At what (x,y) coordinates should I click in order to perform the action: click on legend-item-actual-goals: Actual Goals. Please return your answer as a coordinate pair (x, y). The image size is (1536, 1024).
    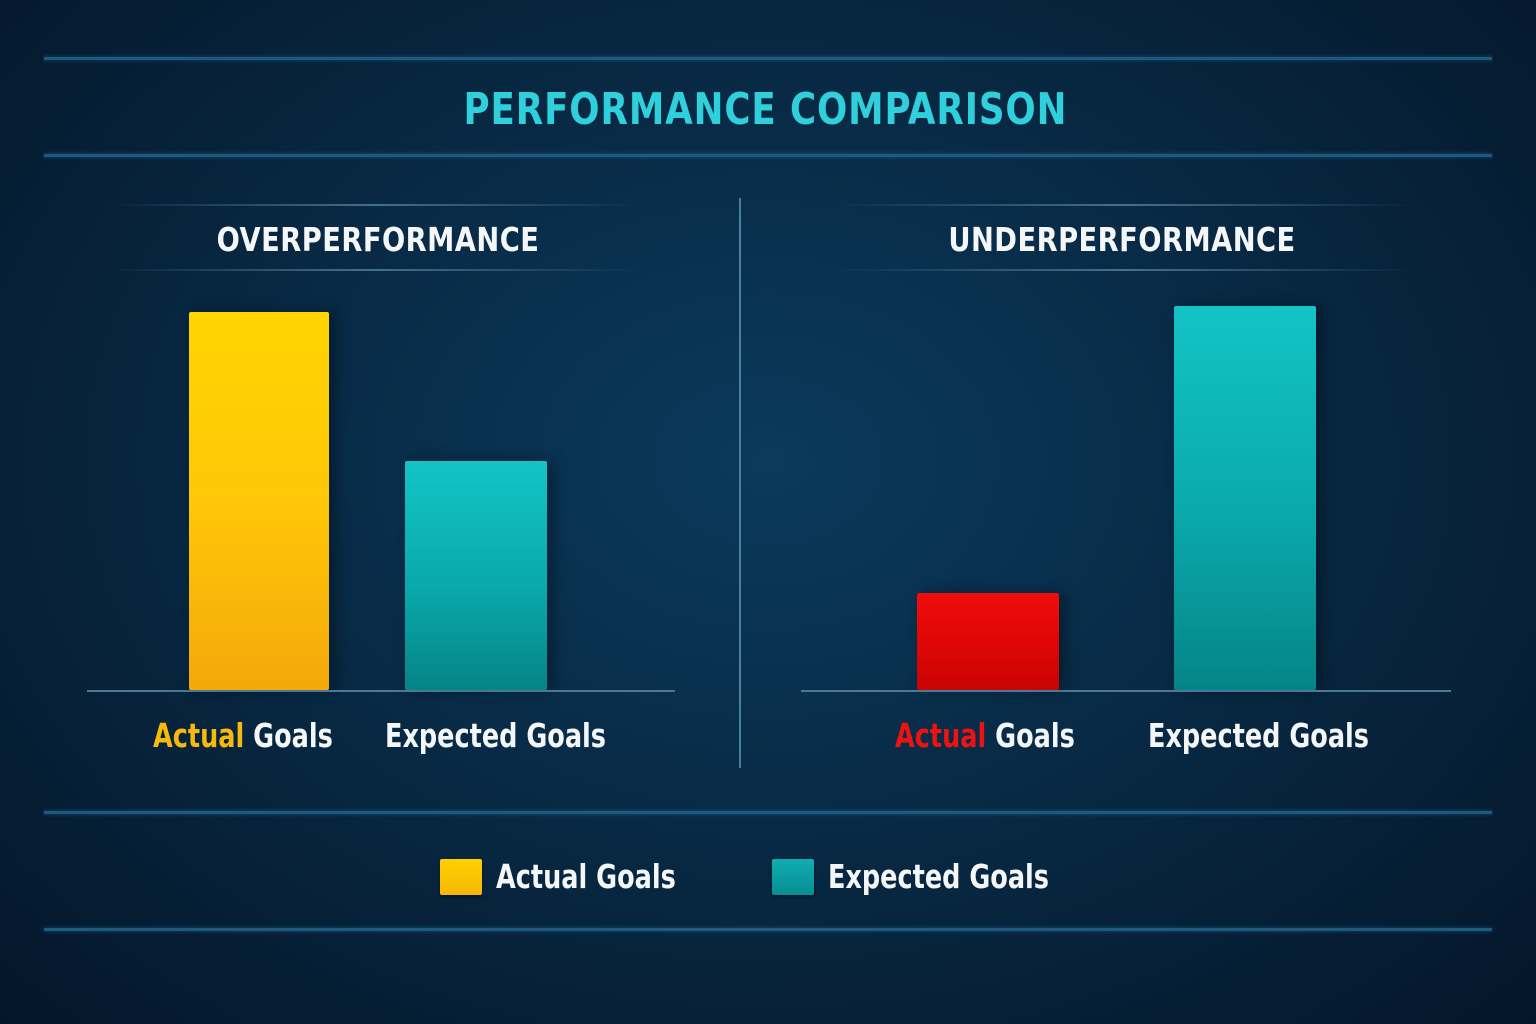
    Looking at the image, I should click on (572, 876).